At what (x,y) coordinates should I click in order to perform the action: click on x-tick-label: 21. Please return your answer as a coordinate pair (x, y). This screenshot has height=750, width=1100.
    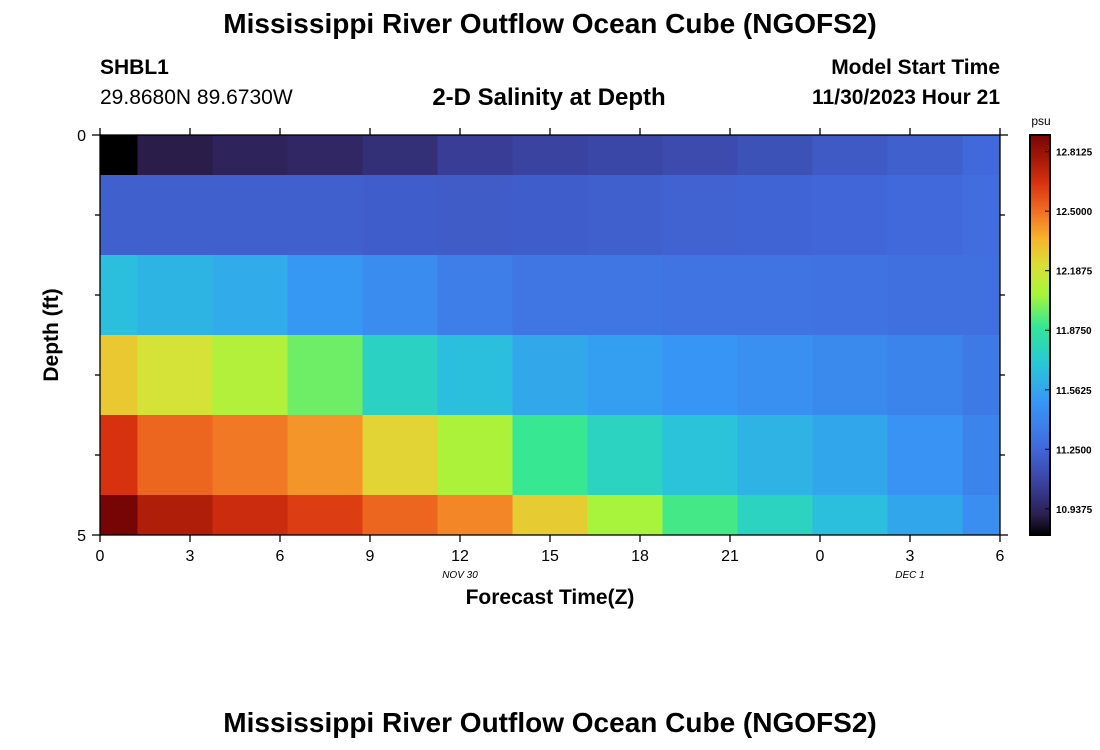
    Looking at the image, I should click on (730, 556).